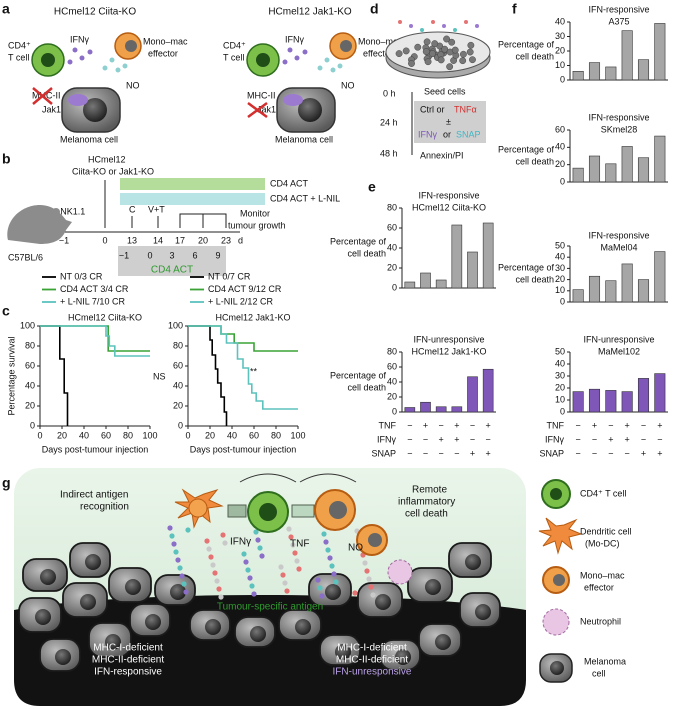 The width and height of the screenshot is (685, 709). What do you see at coordinates (11, 375) in the screenshot?
I see `y-axis-label: Percentage survival` at bounding box center [11, 375].